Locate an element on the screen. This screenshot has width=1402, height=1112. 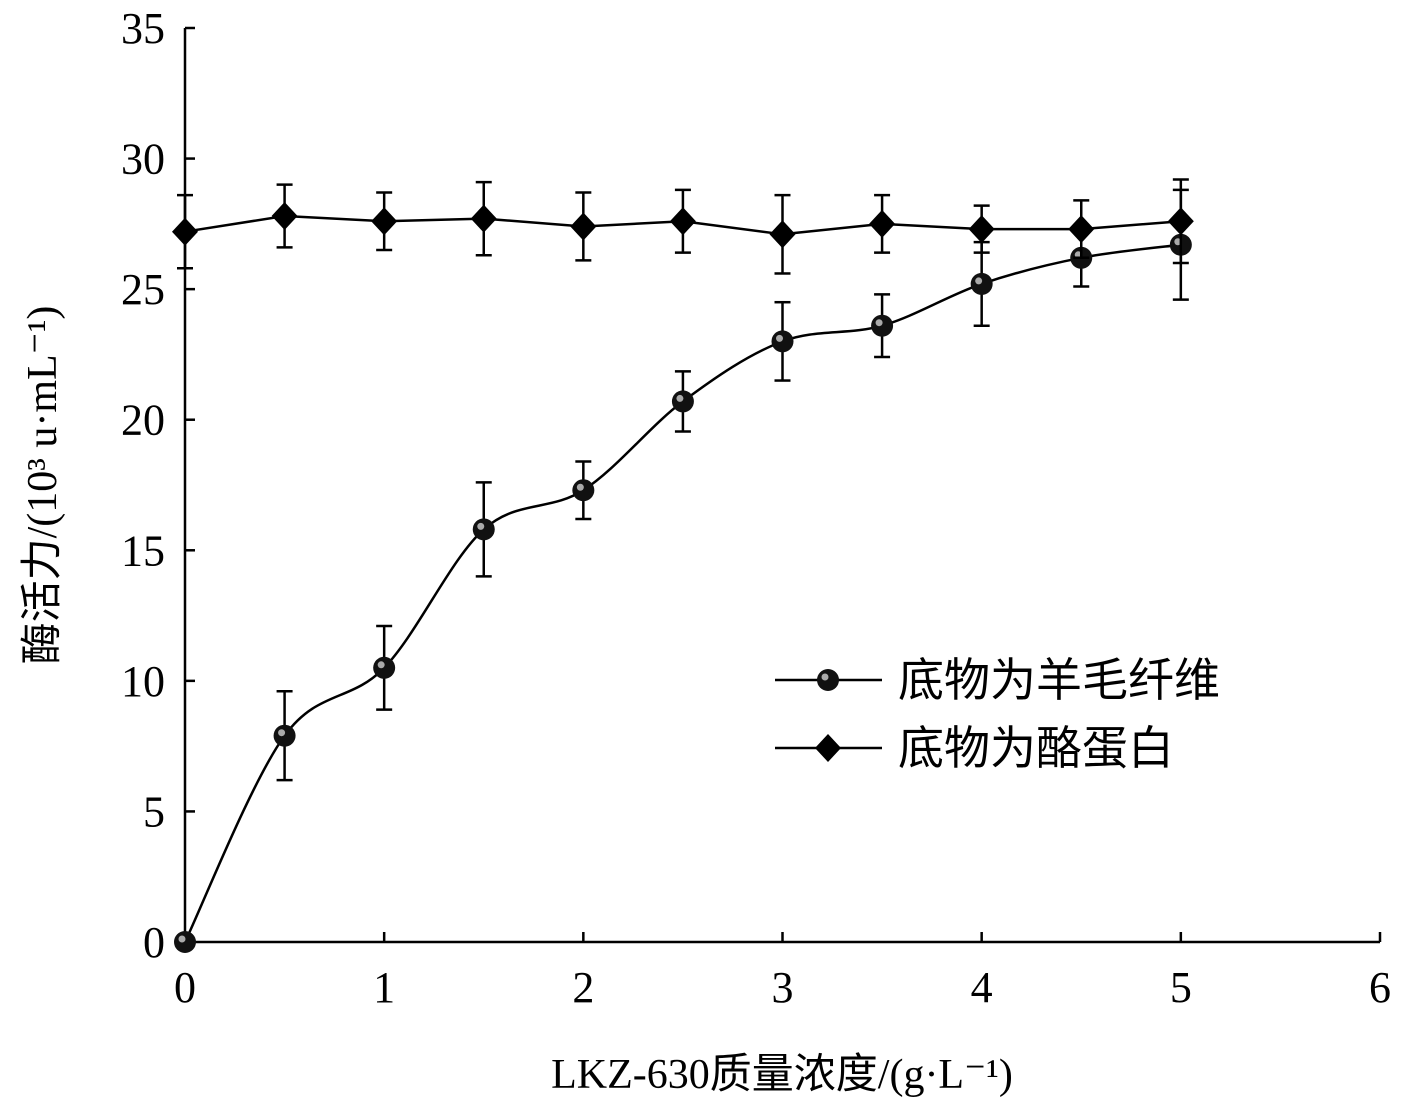
y-tick-label: 20 is located at coordinates (143, 420).